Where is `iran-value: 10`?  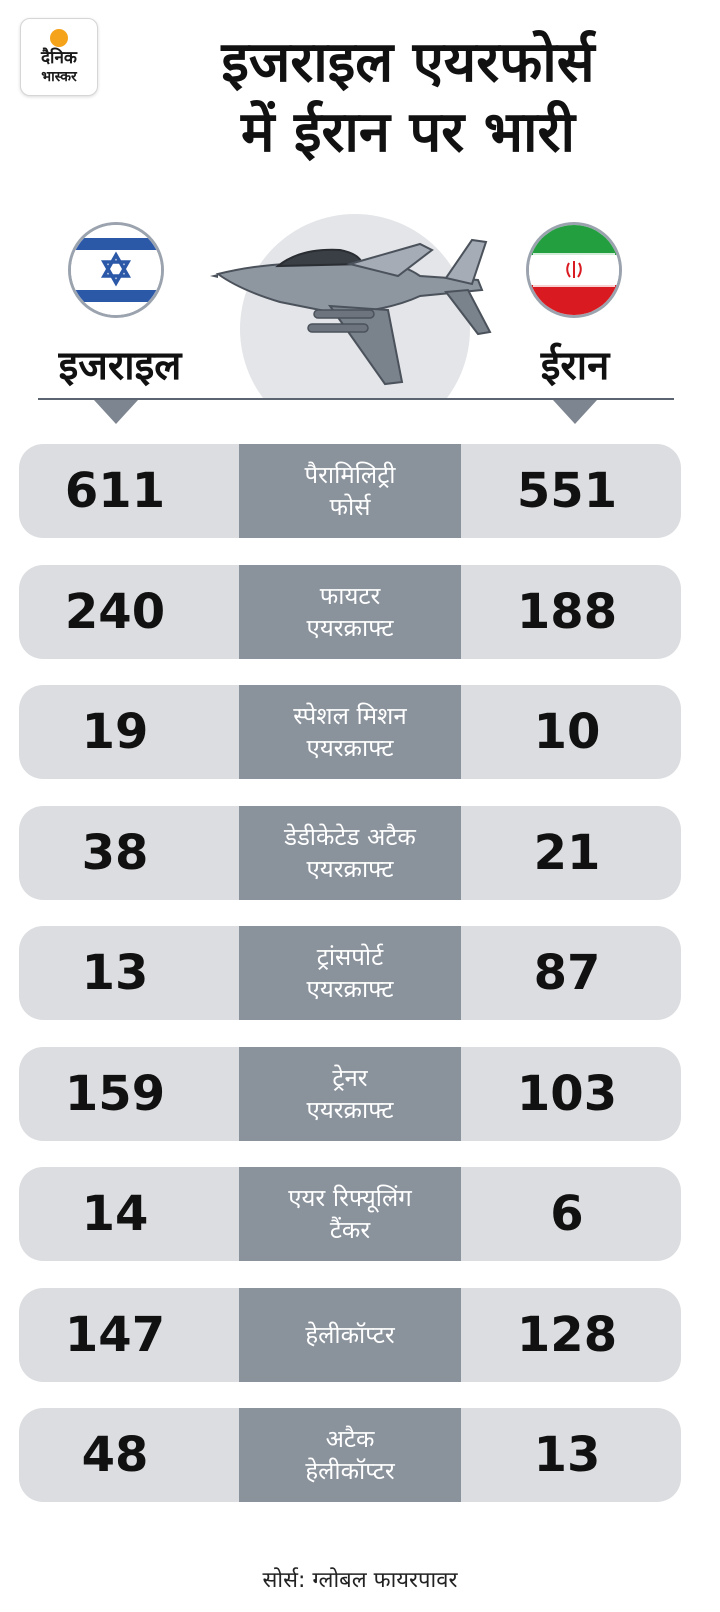 iran-value: 10 is located at coordinates (567, 732).